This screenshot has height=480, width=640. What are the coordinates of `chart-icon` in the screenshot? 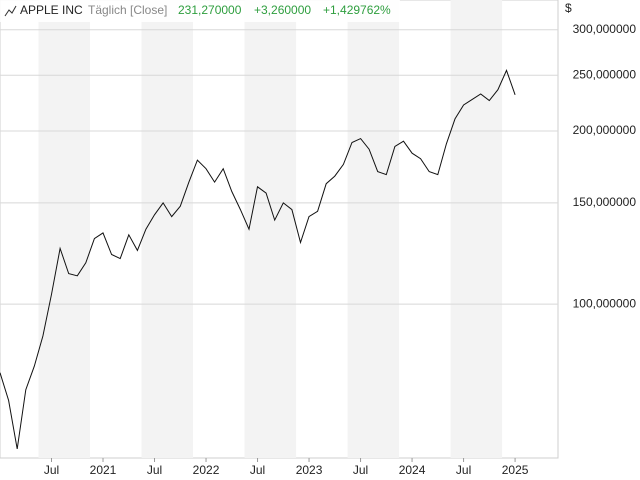 It's located at (10, 11).